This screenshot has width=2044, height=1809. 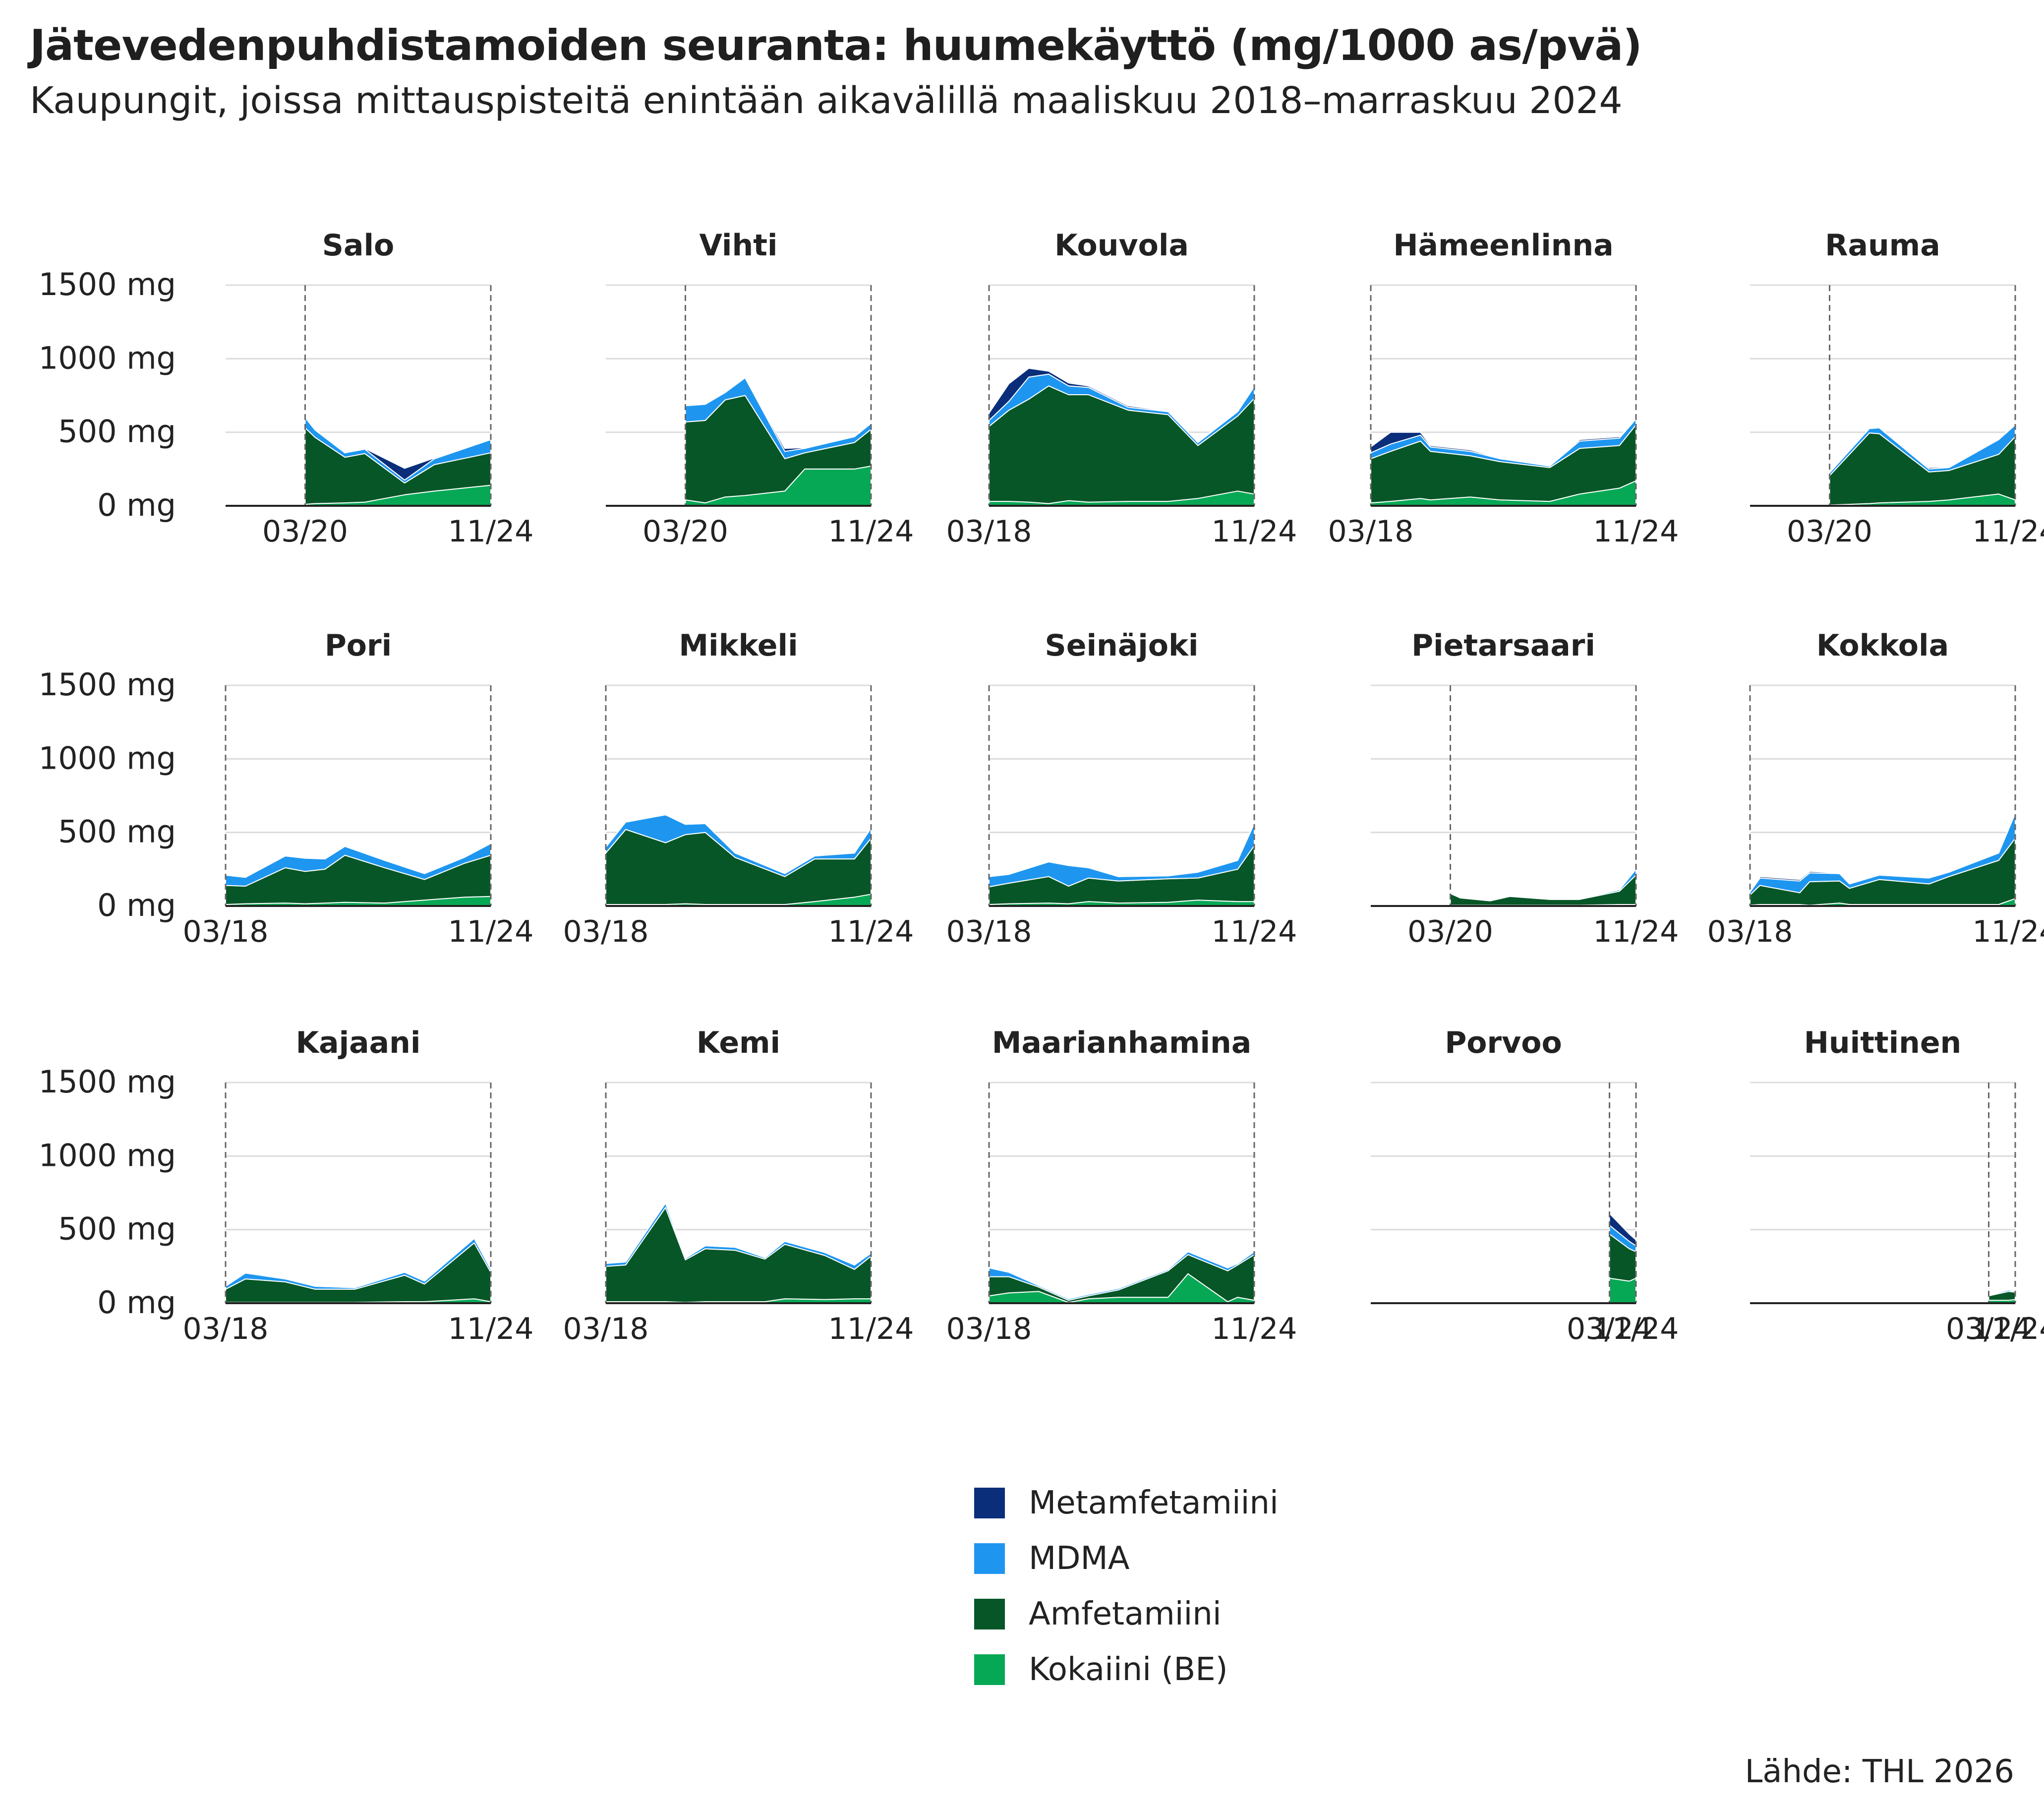 What do you see at coordinates (1503, 246) in the screenshot?
I see `panel-title: Hämeenlinna` at bounding box center [1503, 246].